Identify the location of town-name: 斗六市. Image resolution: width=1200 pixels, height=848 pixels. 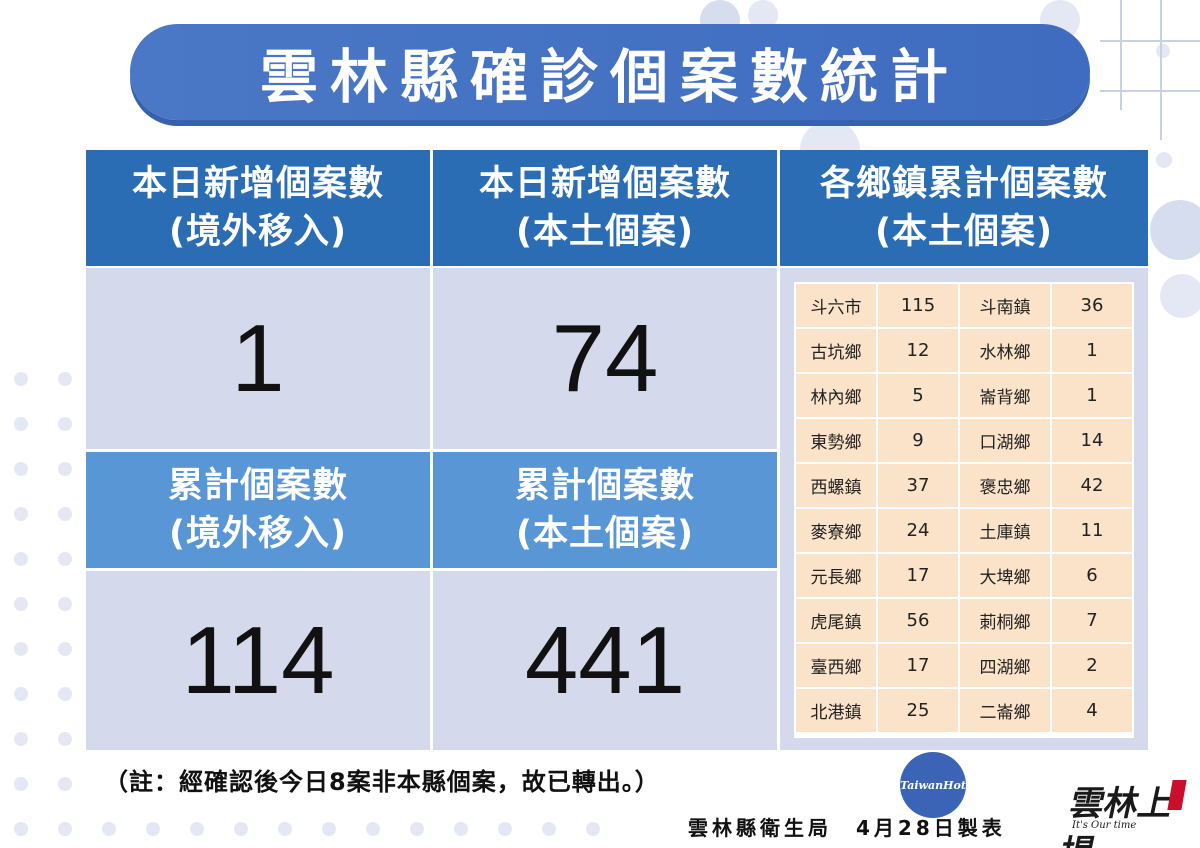
(836, 305).